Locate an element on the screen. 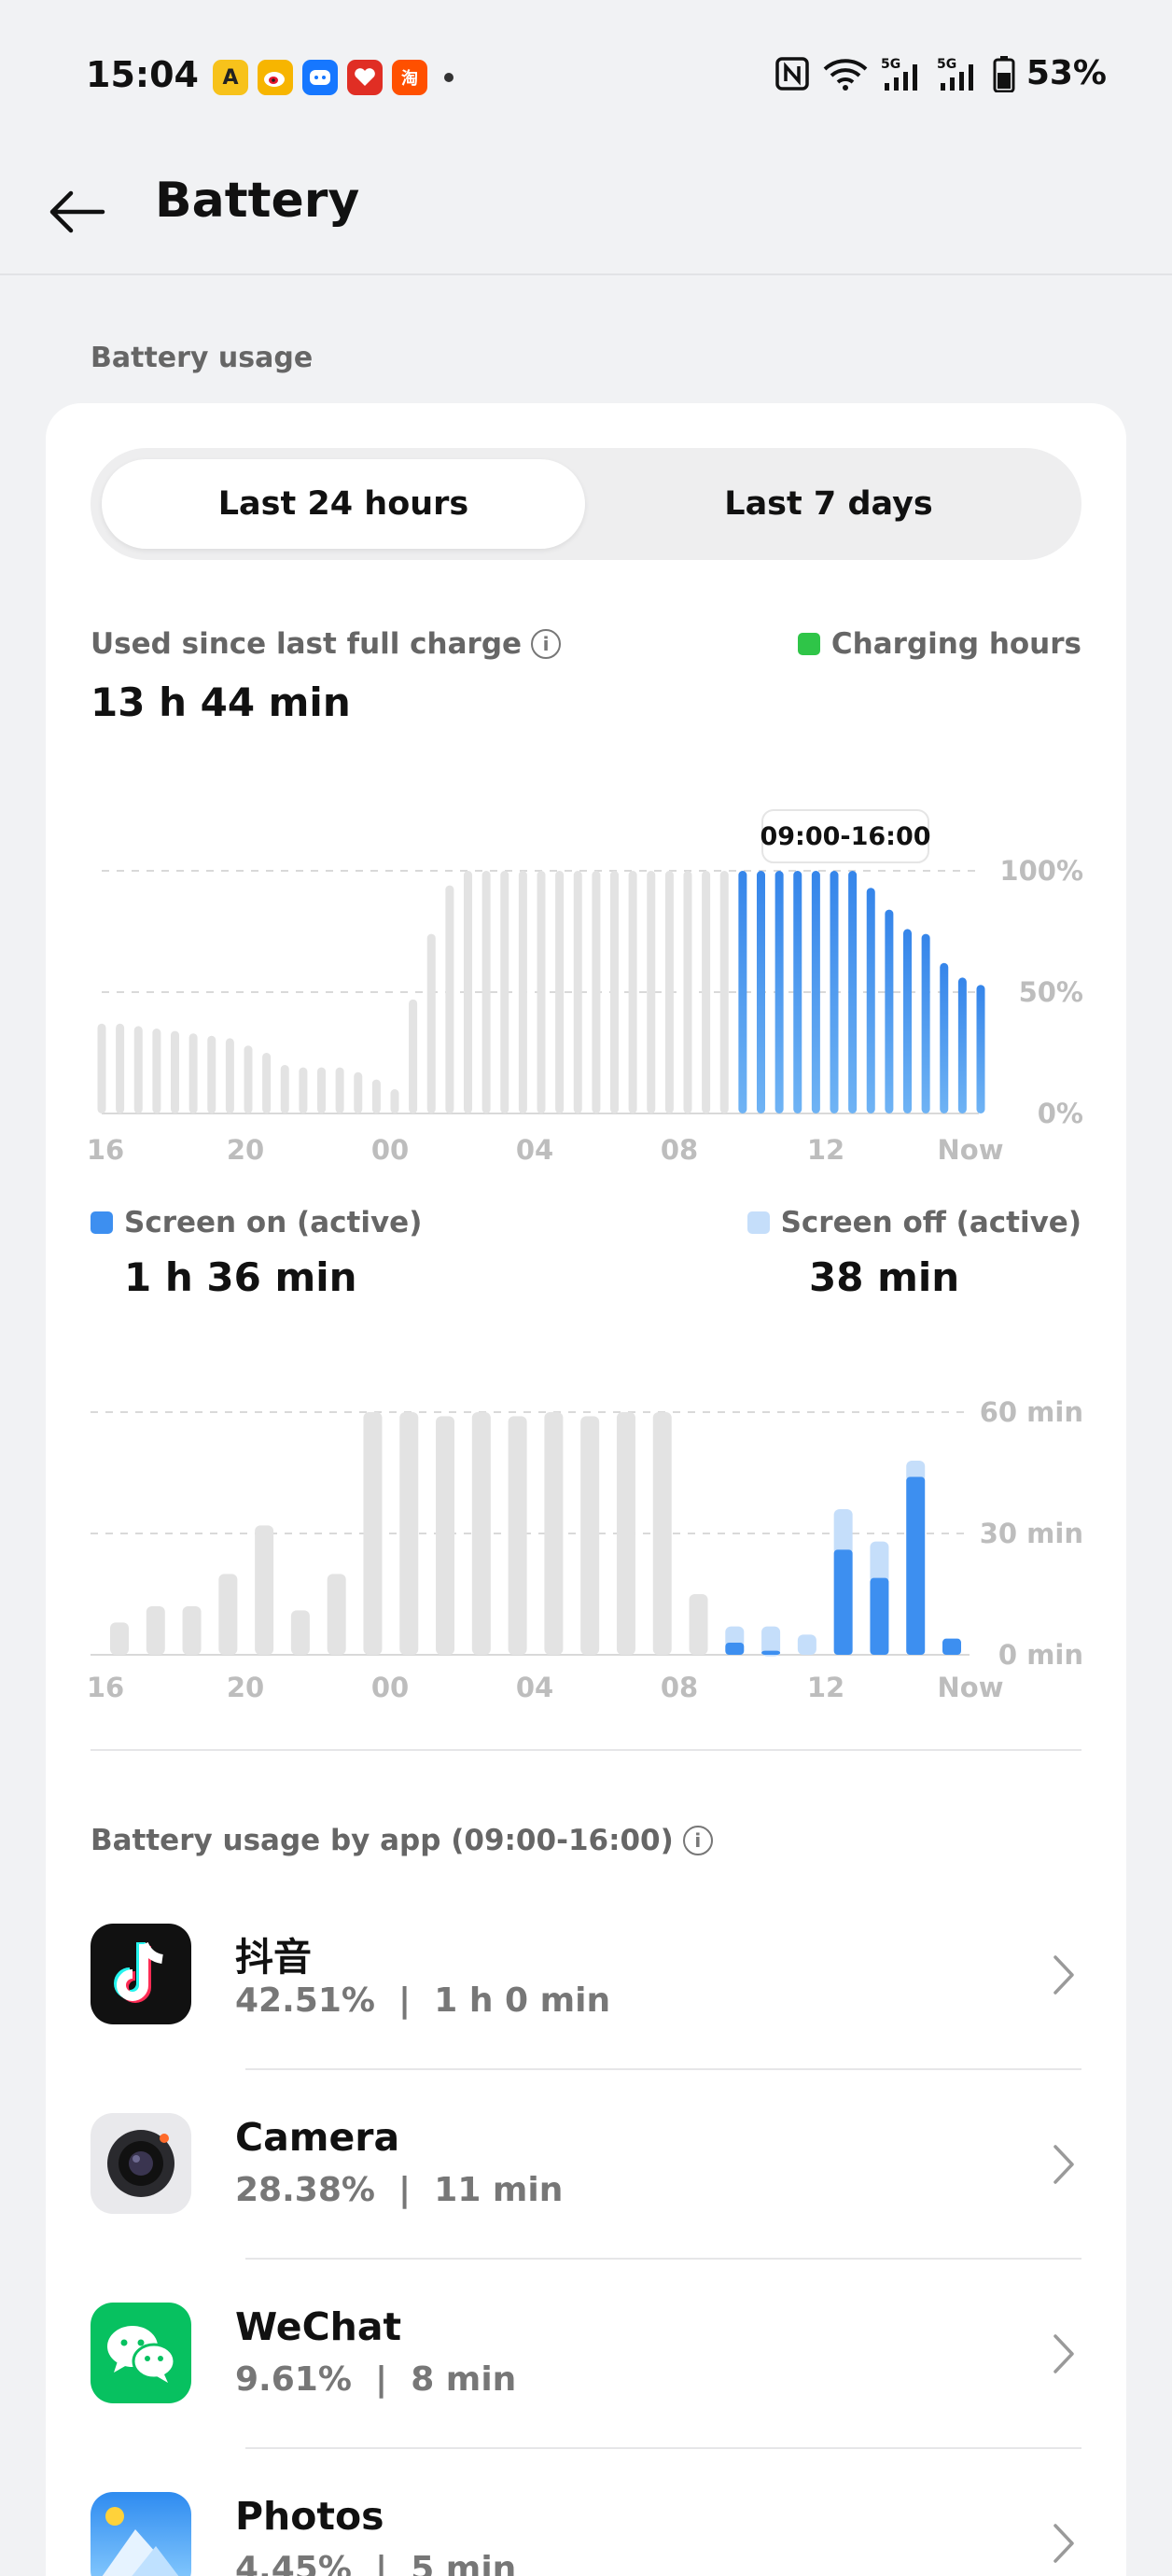  back-button is located at coordinates (76, 211).